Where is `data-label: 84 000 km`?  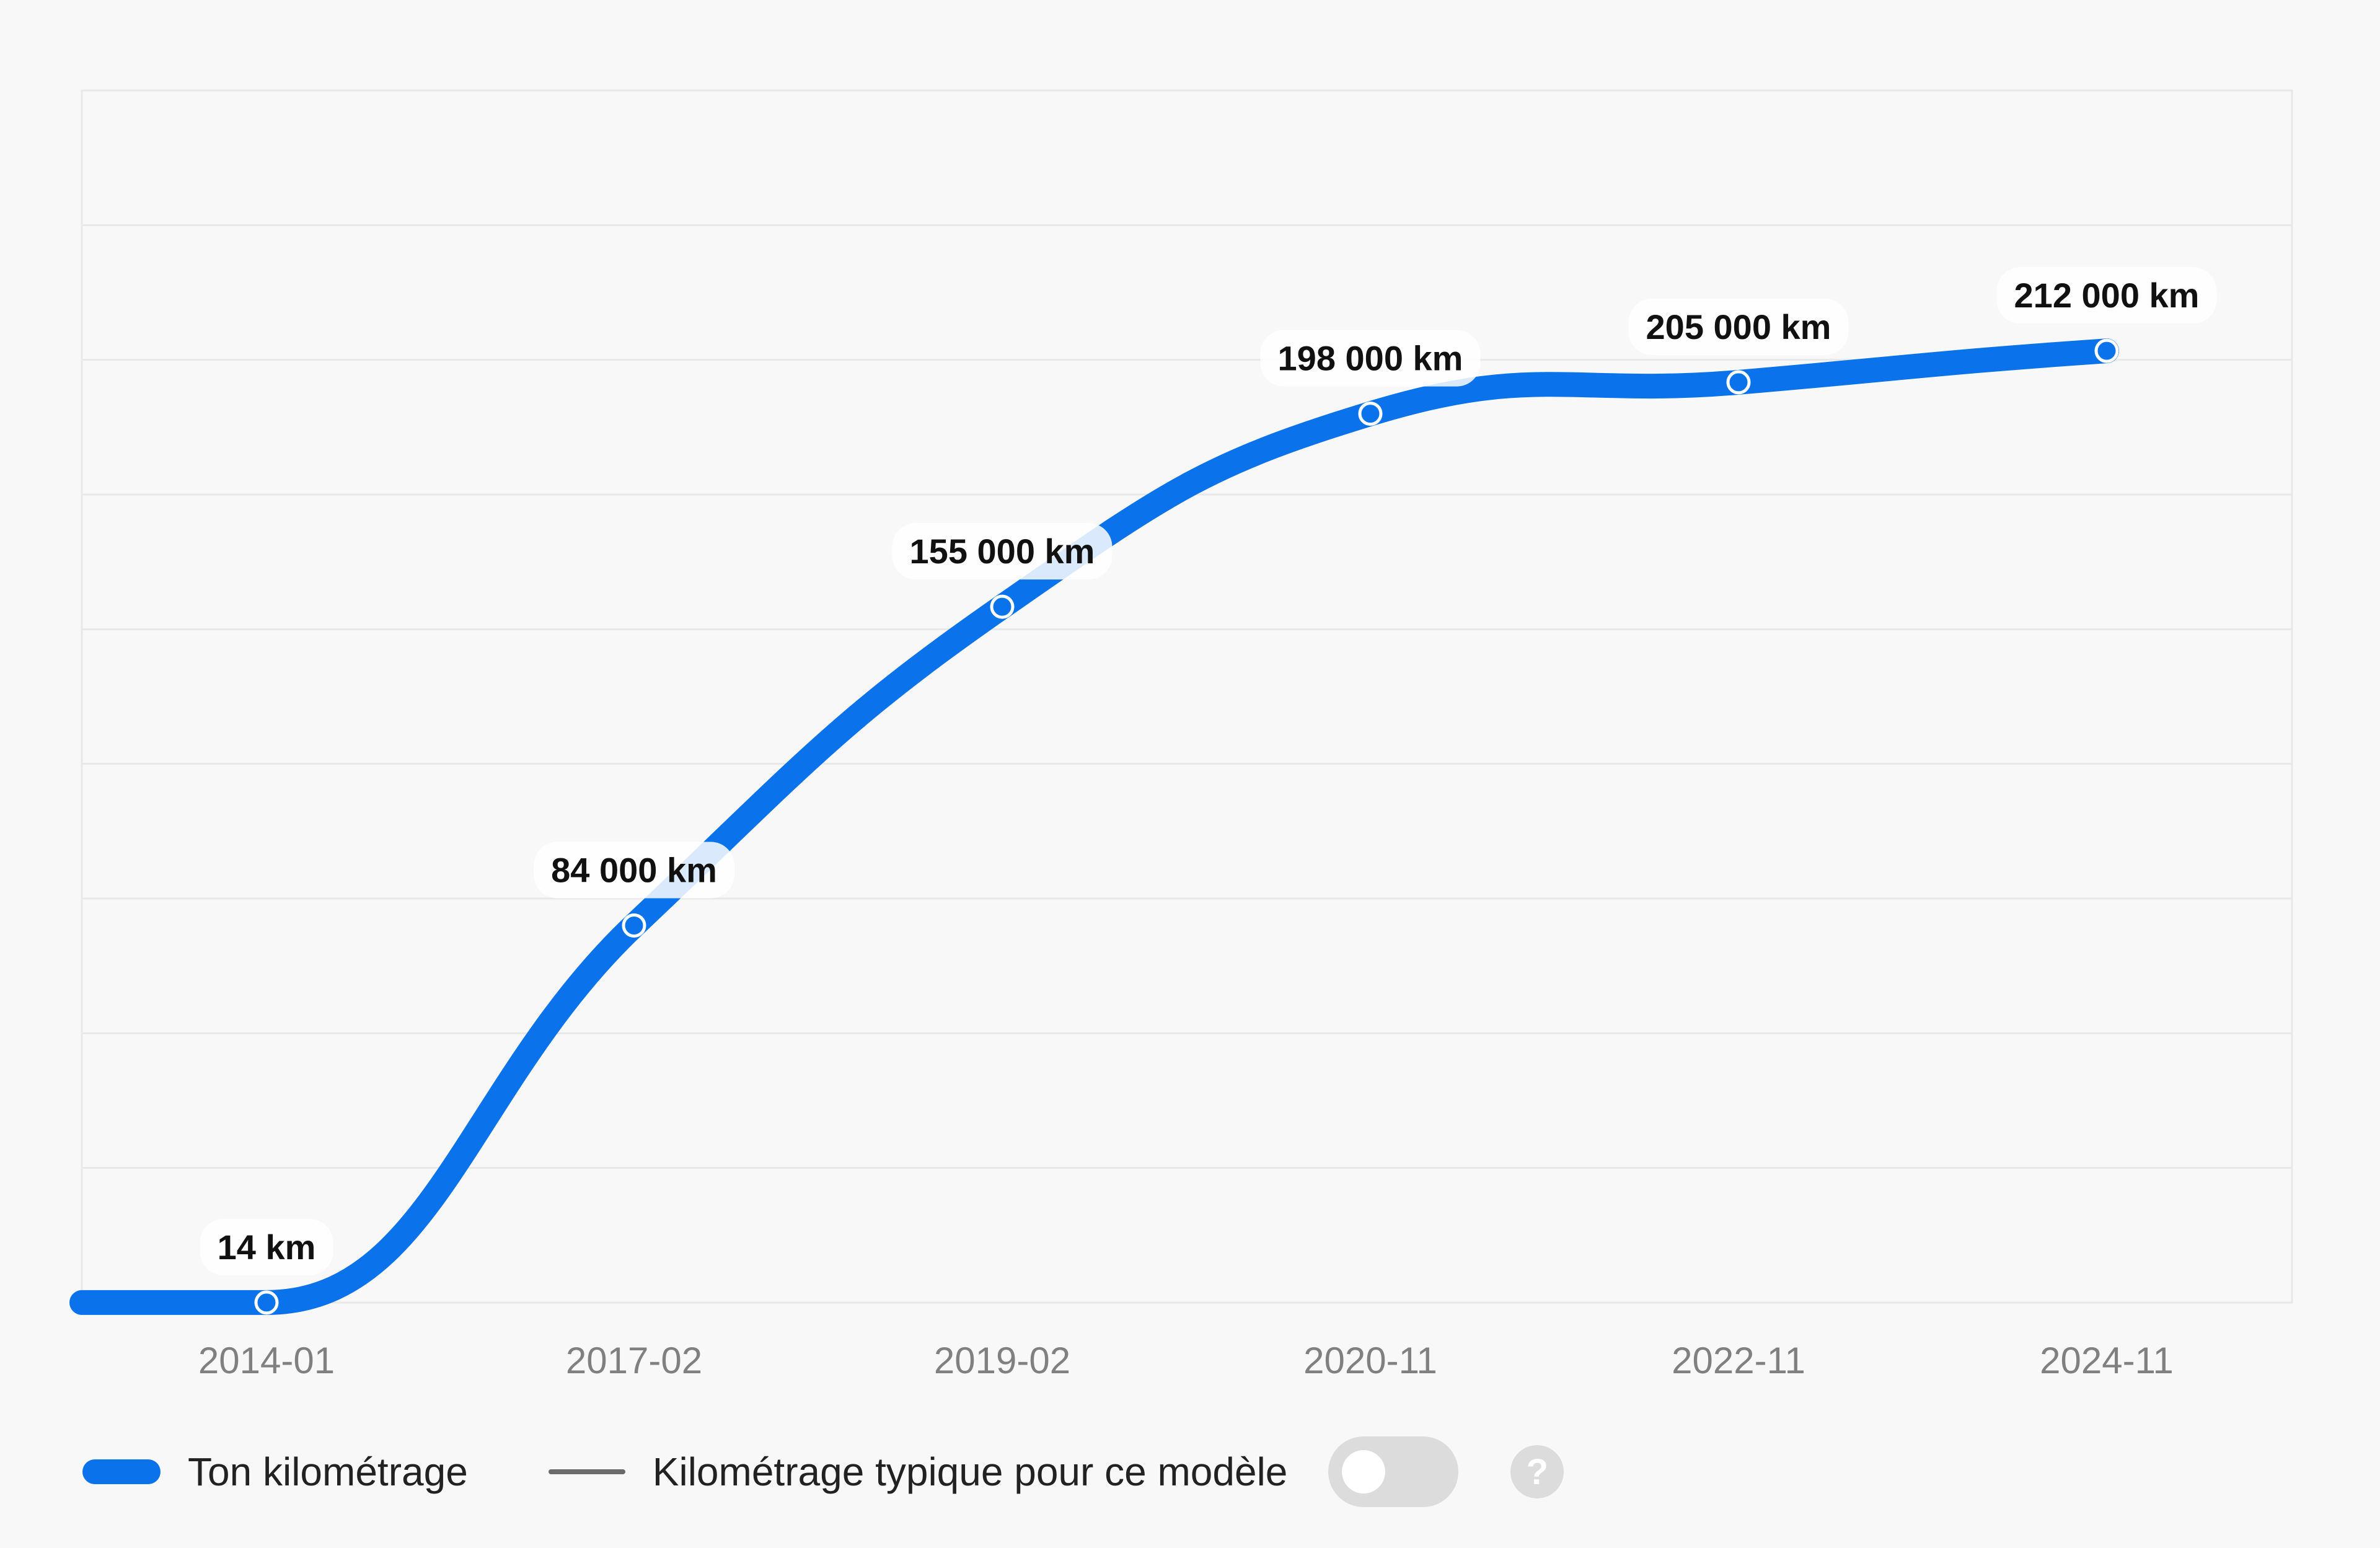 data-label: 84 000 km is located at coordinates (634, 869).